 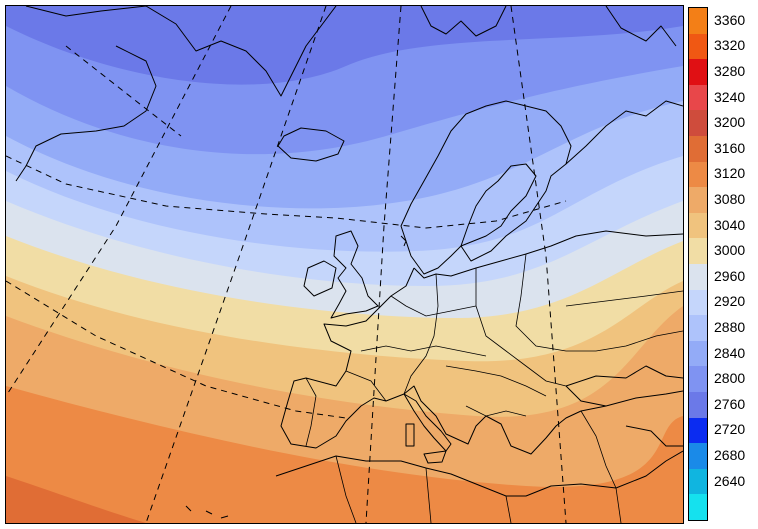 What do you see at coordinates (730, 429) in the screenshot?
I see `legend-label: 2720` at bounding box center [730, 429].